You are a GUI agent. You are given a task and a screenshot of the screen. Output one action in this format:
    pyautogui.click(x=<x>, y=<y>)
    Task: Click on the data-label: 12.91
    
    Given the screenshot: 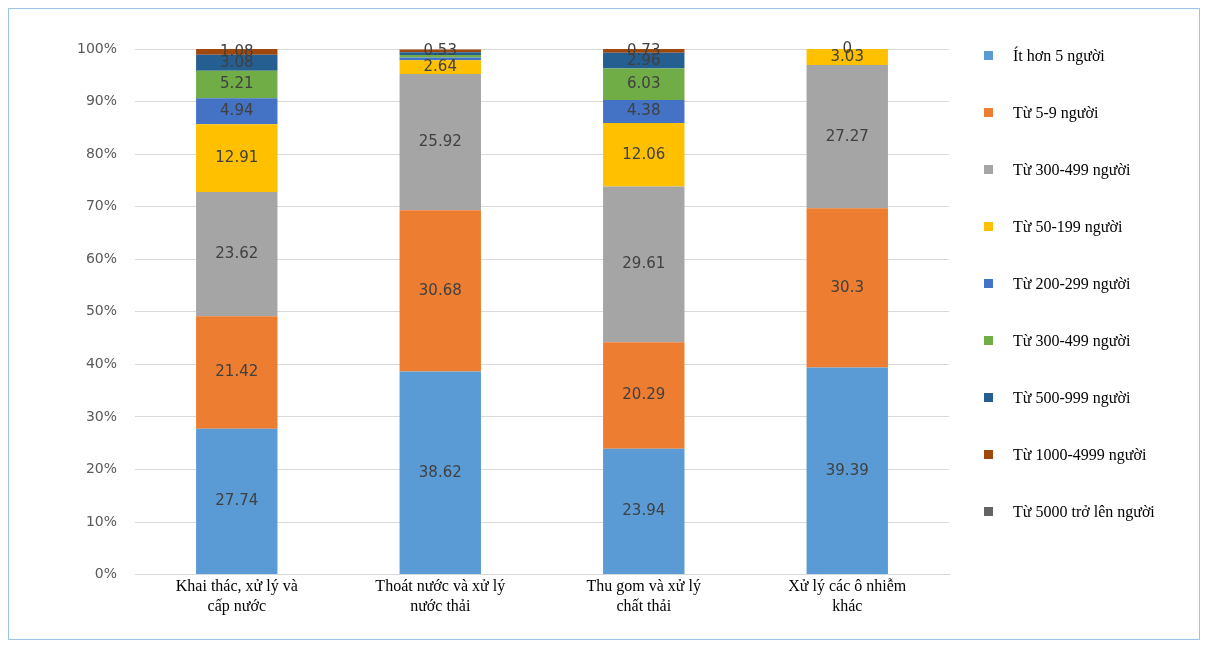 What is the action you would take?
    pyautogui.click(x=237, y=157)
    